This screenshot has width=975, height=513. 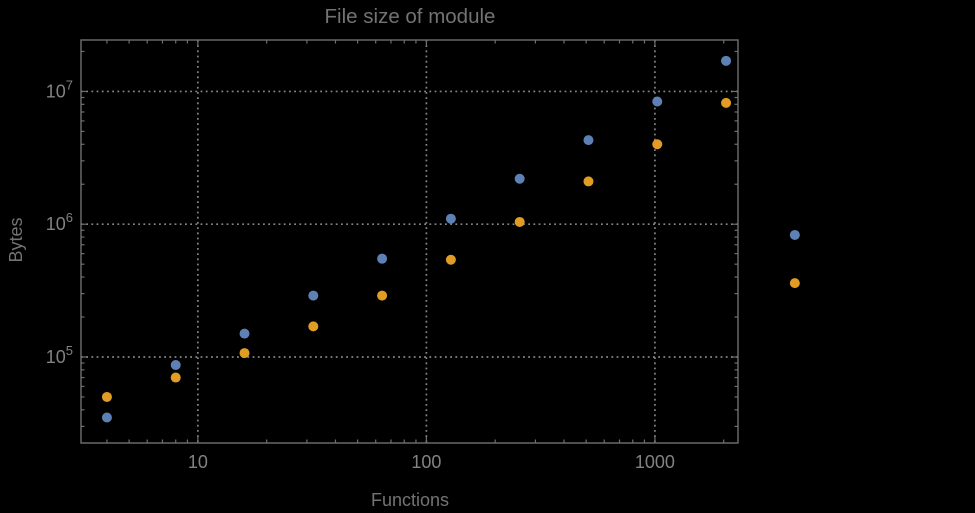 What do you see at coordinates (16, 239) in the screenshot?
I see `y-axis-label: Bytes` at bounding box center [16, 239].